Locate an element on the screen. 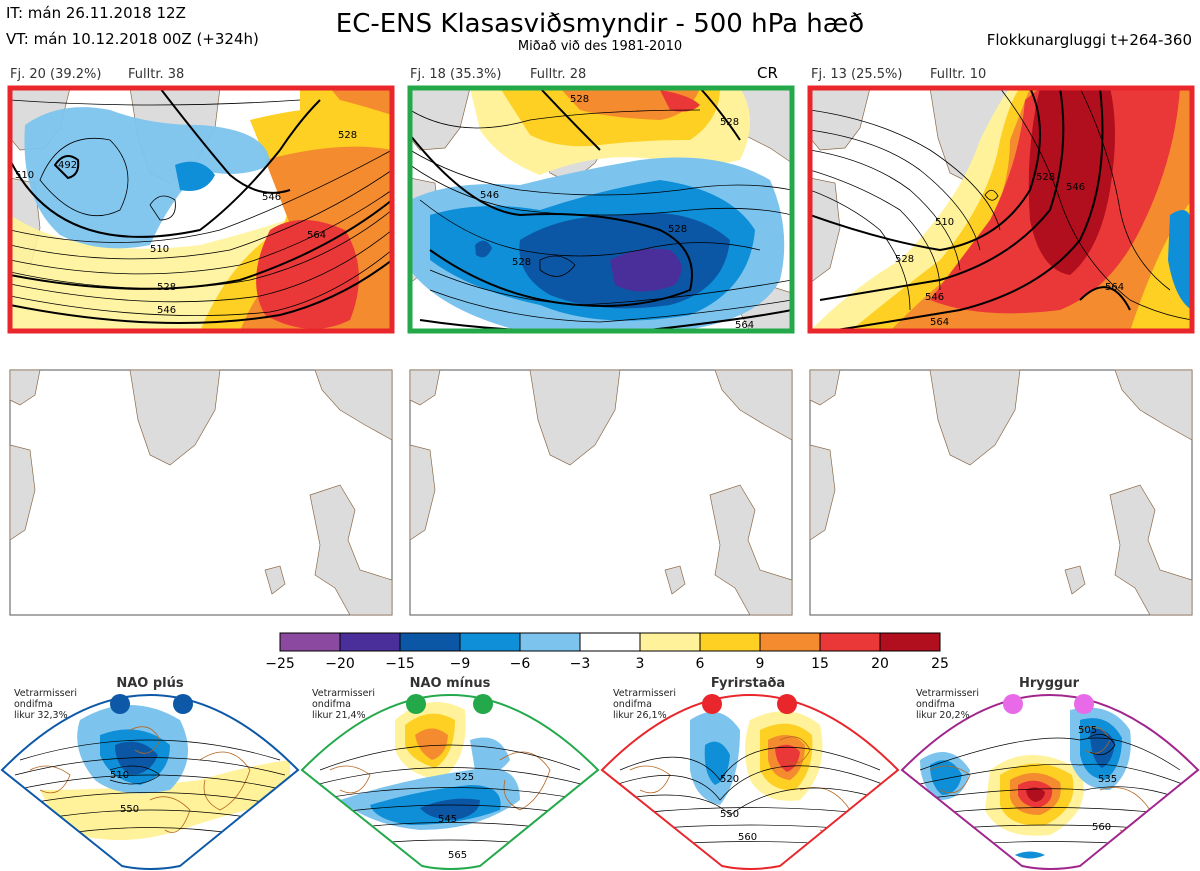 The width and height of the screenshot is (1200, 871). regime-3-note: Vetrarmisseri ondifma likur 26,1% is located at coordinates (644, 704).